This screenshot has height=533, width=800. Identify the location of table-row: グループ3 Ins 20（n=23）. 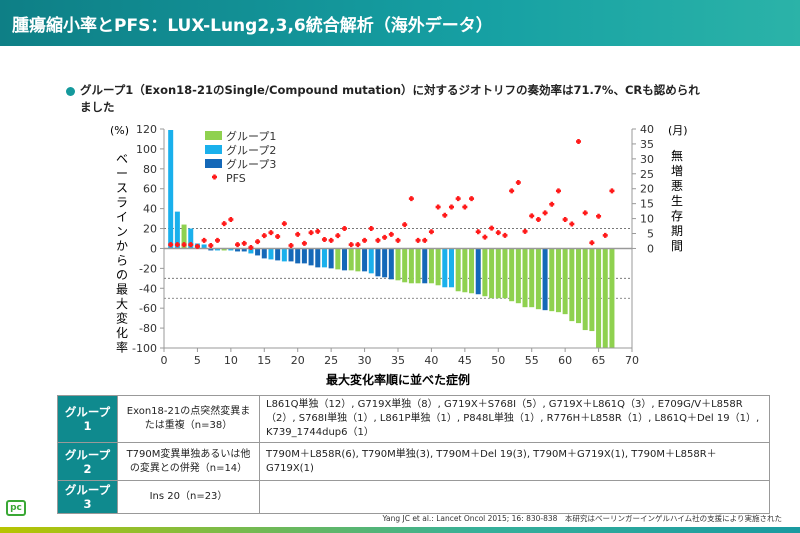
(413, 497).